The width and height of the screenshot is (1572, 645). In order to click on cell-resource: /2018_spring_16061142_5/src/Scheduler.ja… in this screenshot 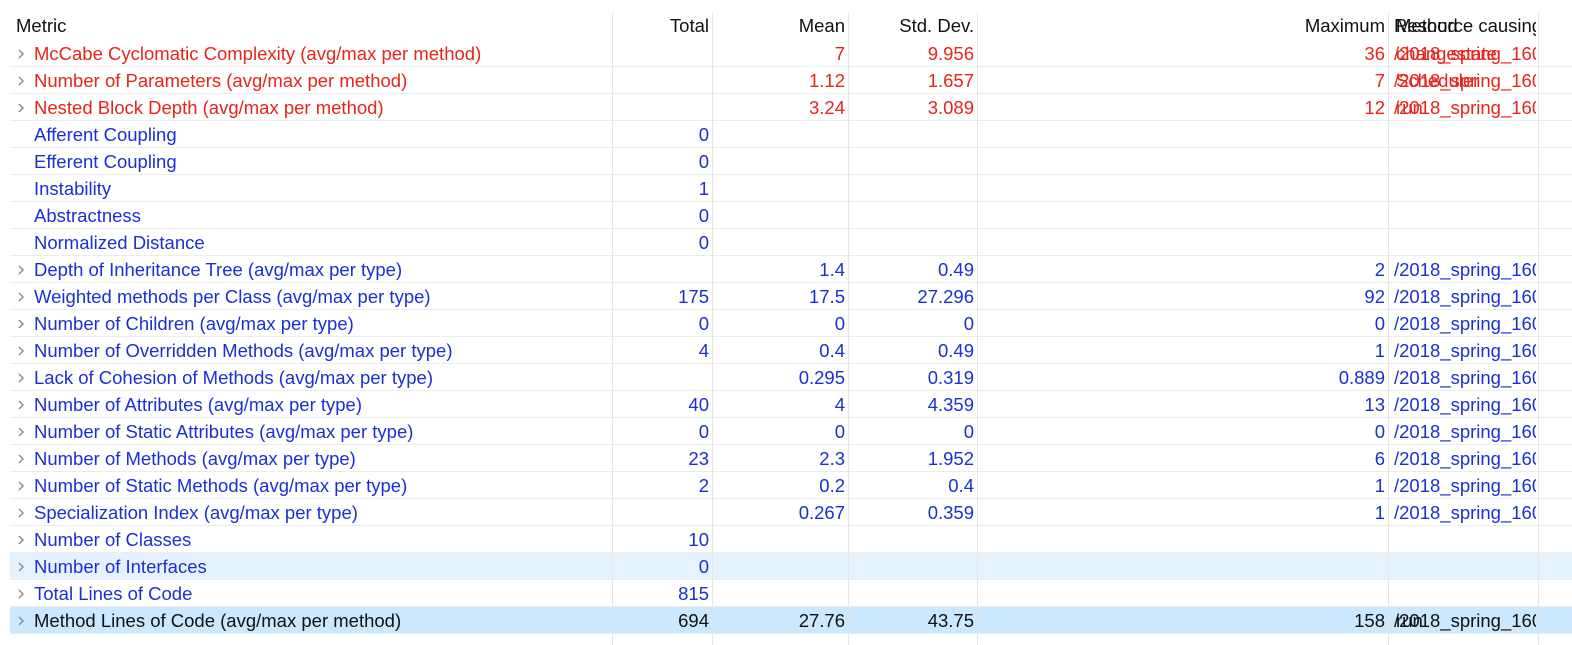, I will do `click(1465, 350)`.